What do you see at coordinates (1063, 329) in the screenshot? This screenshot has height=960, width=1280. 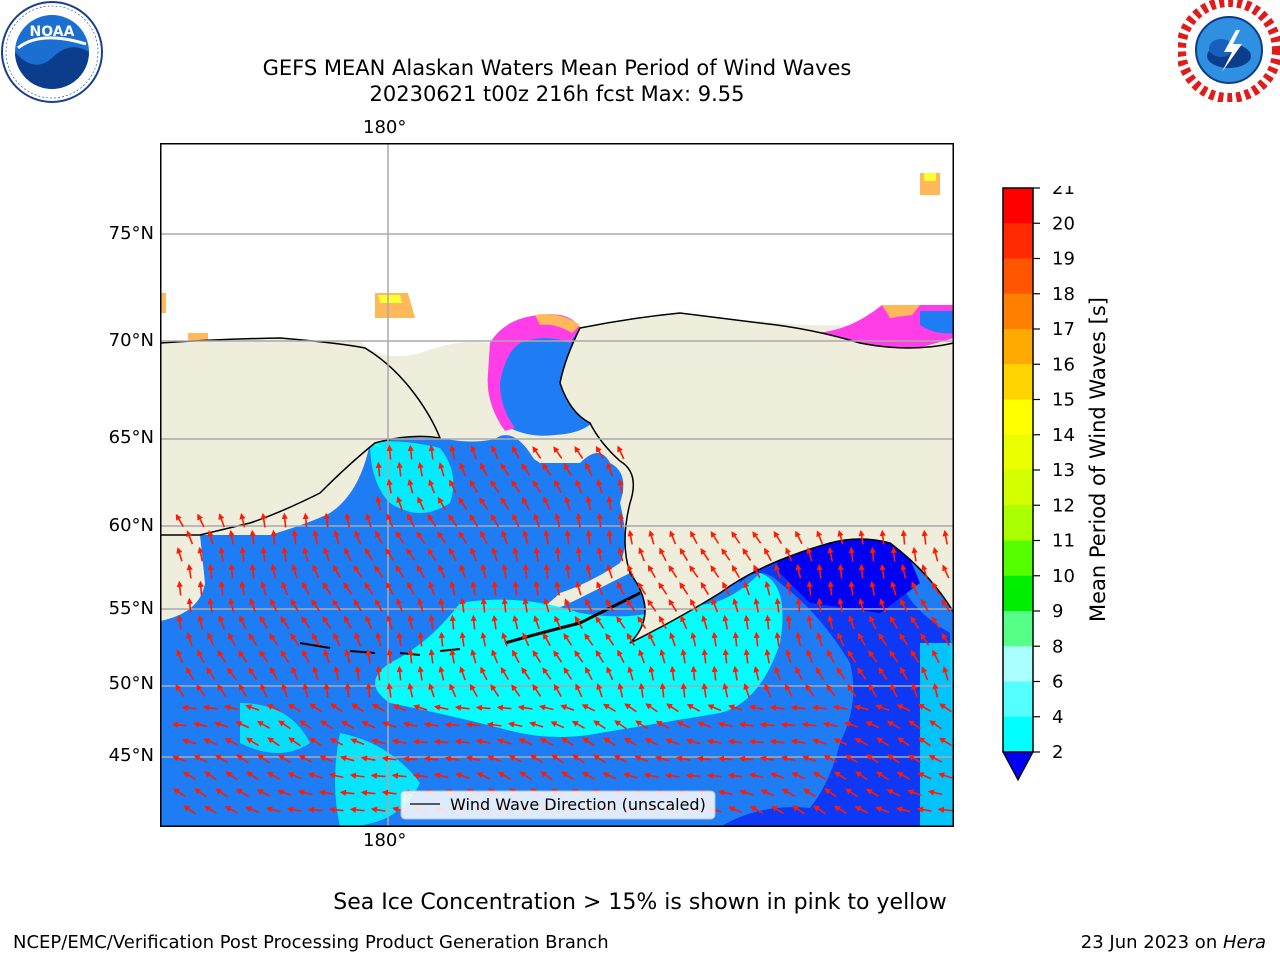 I see `colorbar-tick-label: 17` at bounding box center [1063, 329].